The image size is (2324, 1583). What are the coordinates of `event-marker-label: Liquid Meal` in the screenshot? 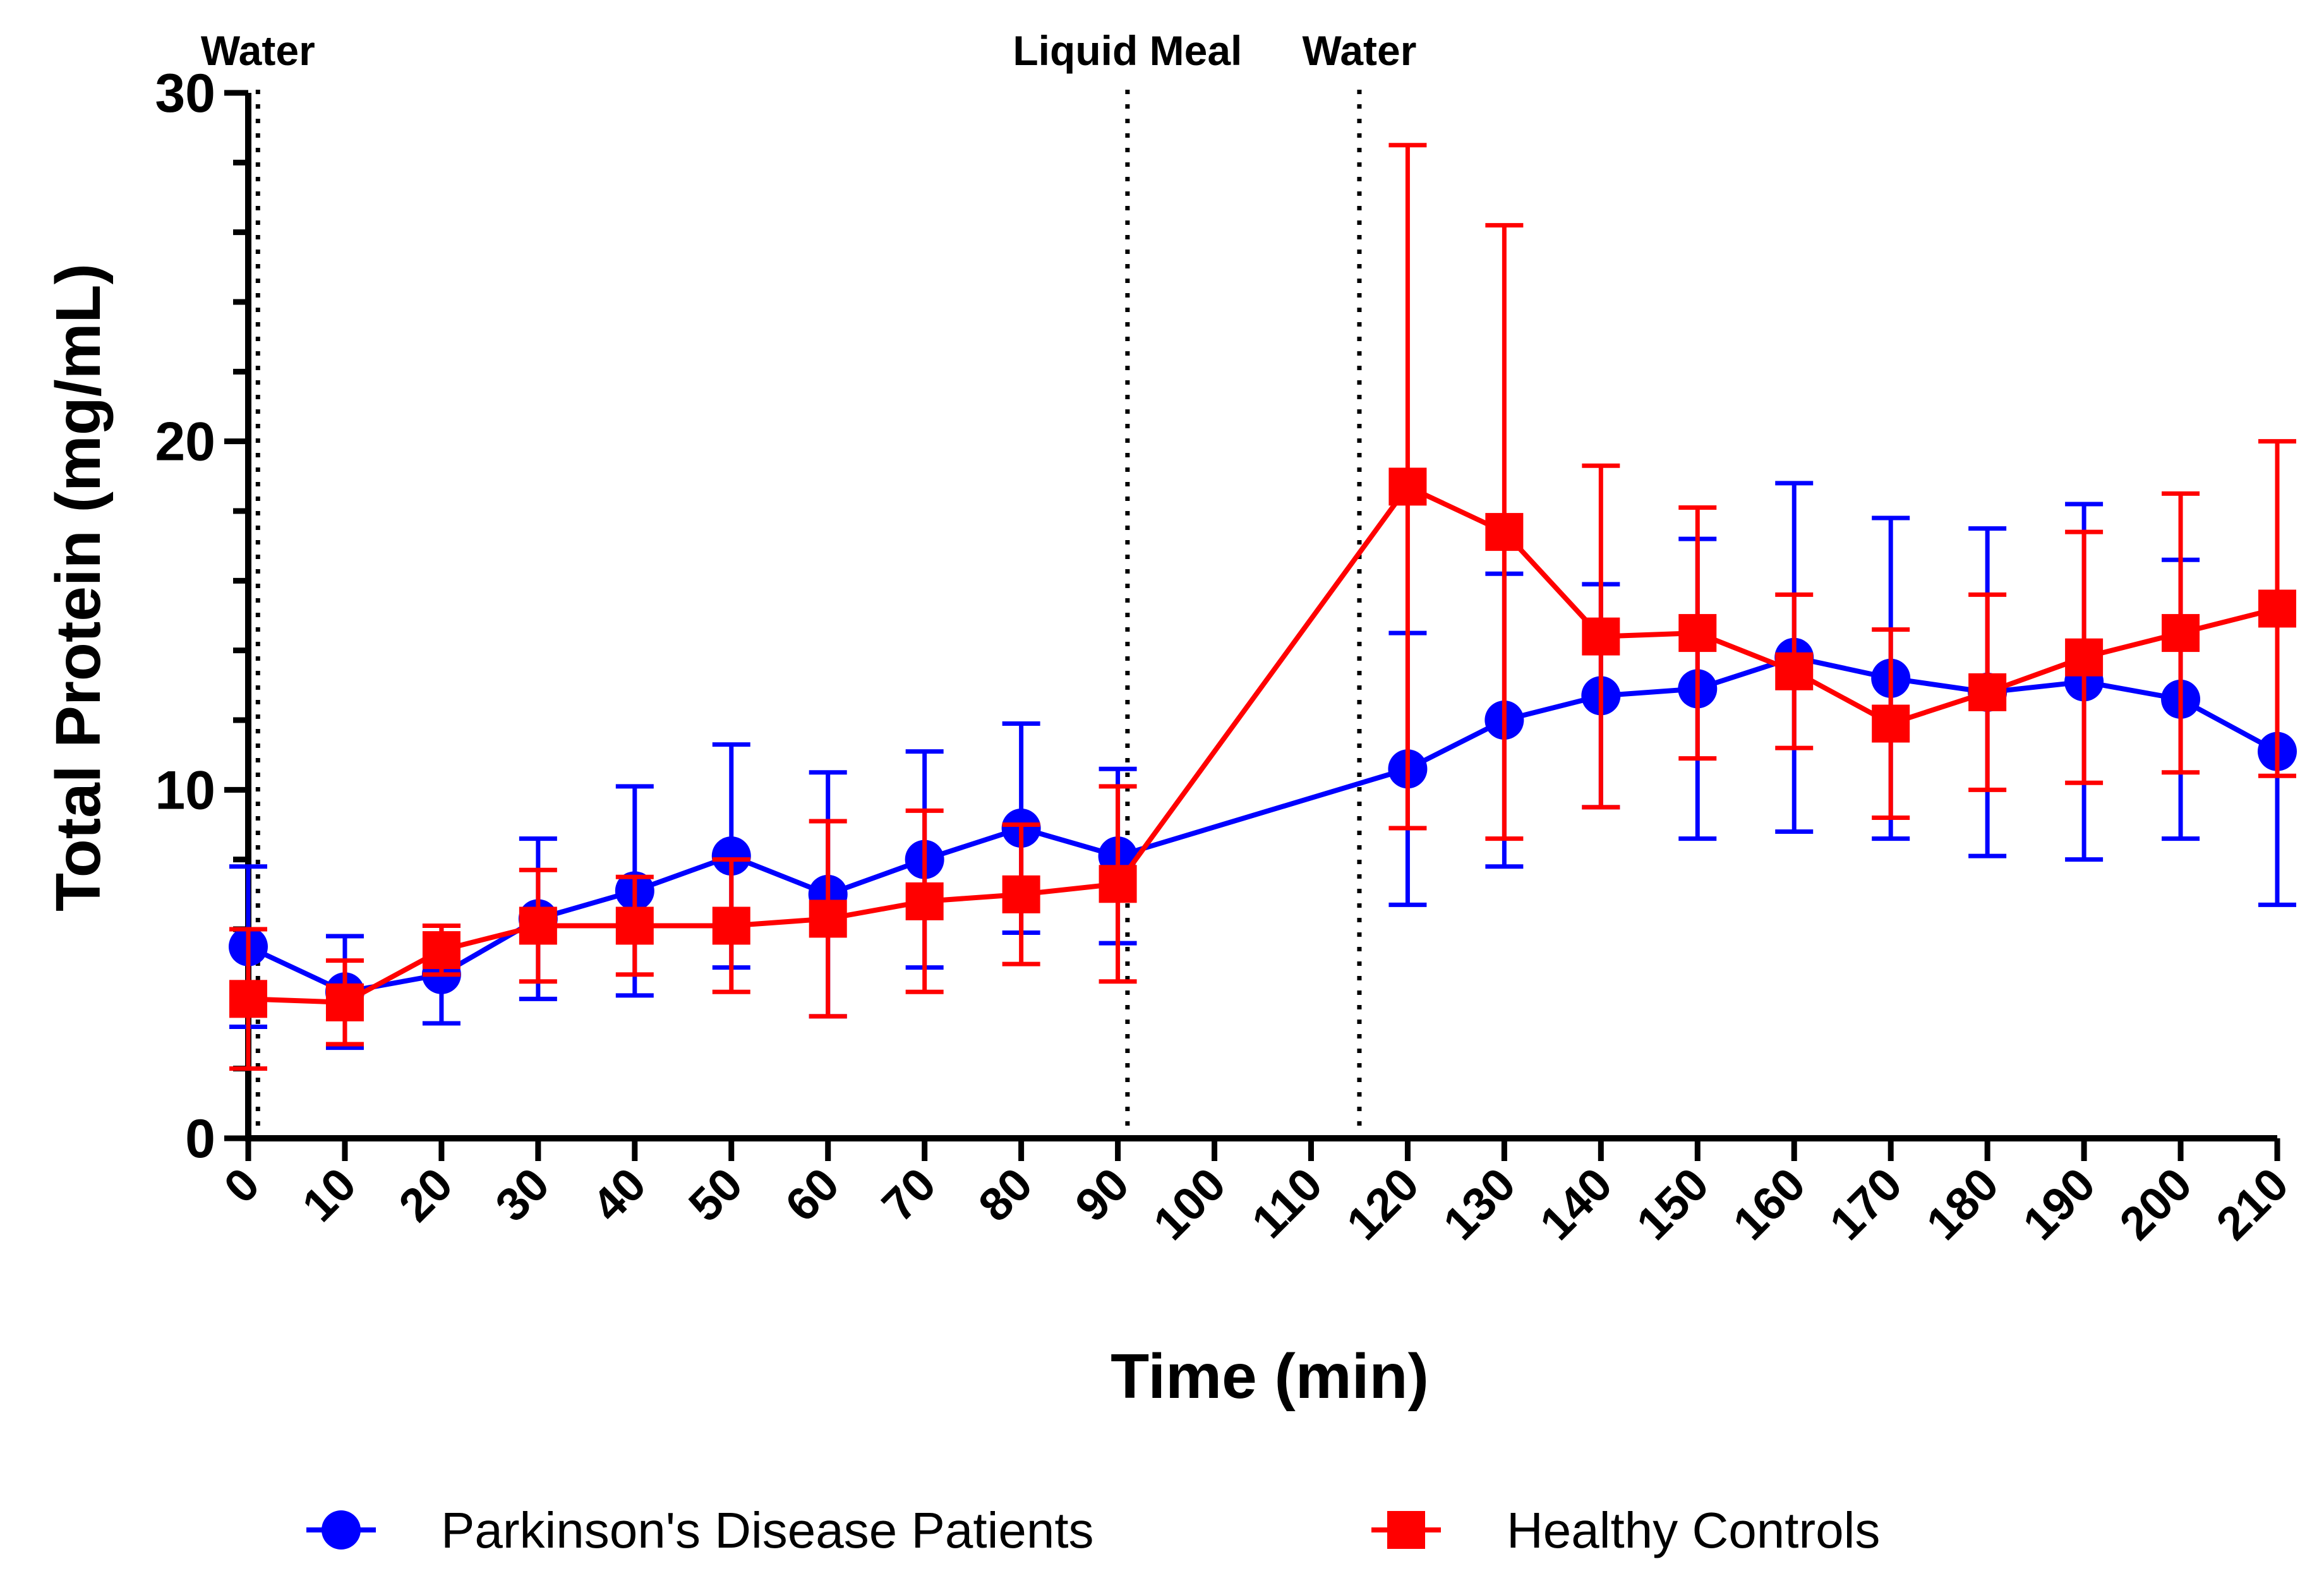 It's located at (1127, 50).